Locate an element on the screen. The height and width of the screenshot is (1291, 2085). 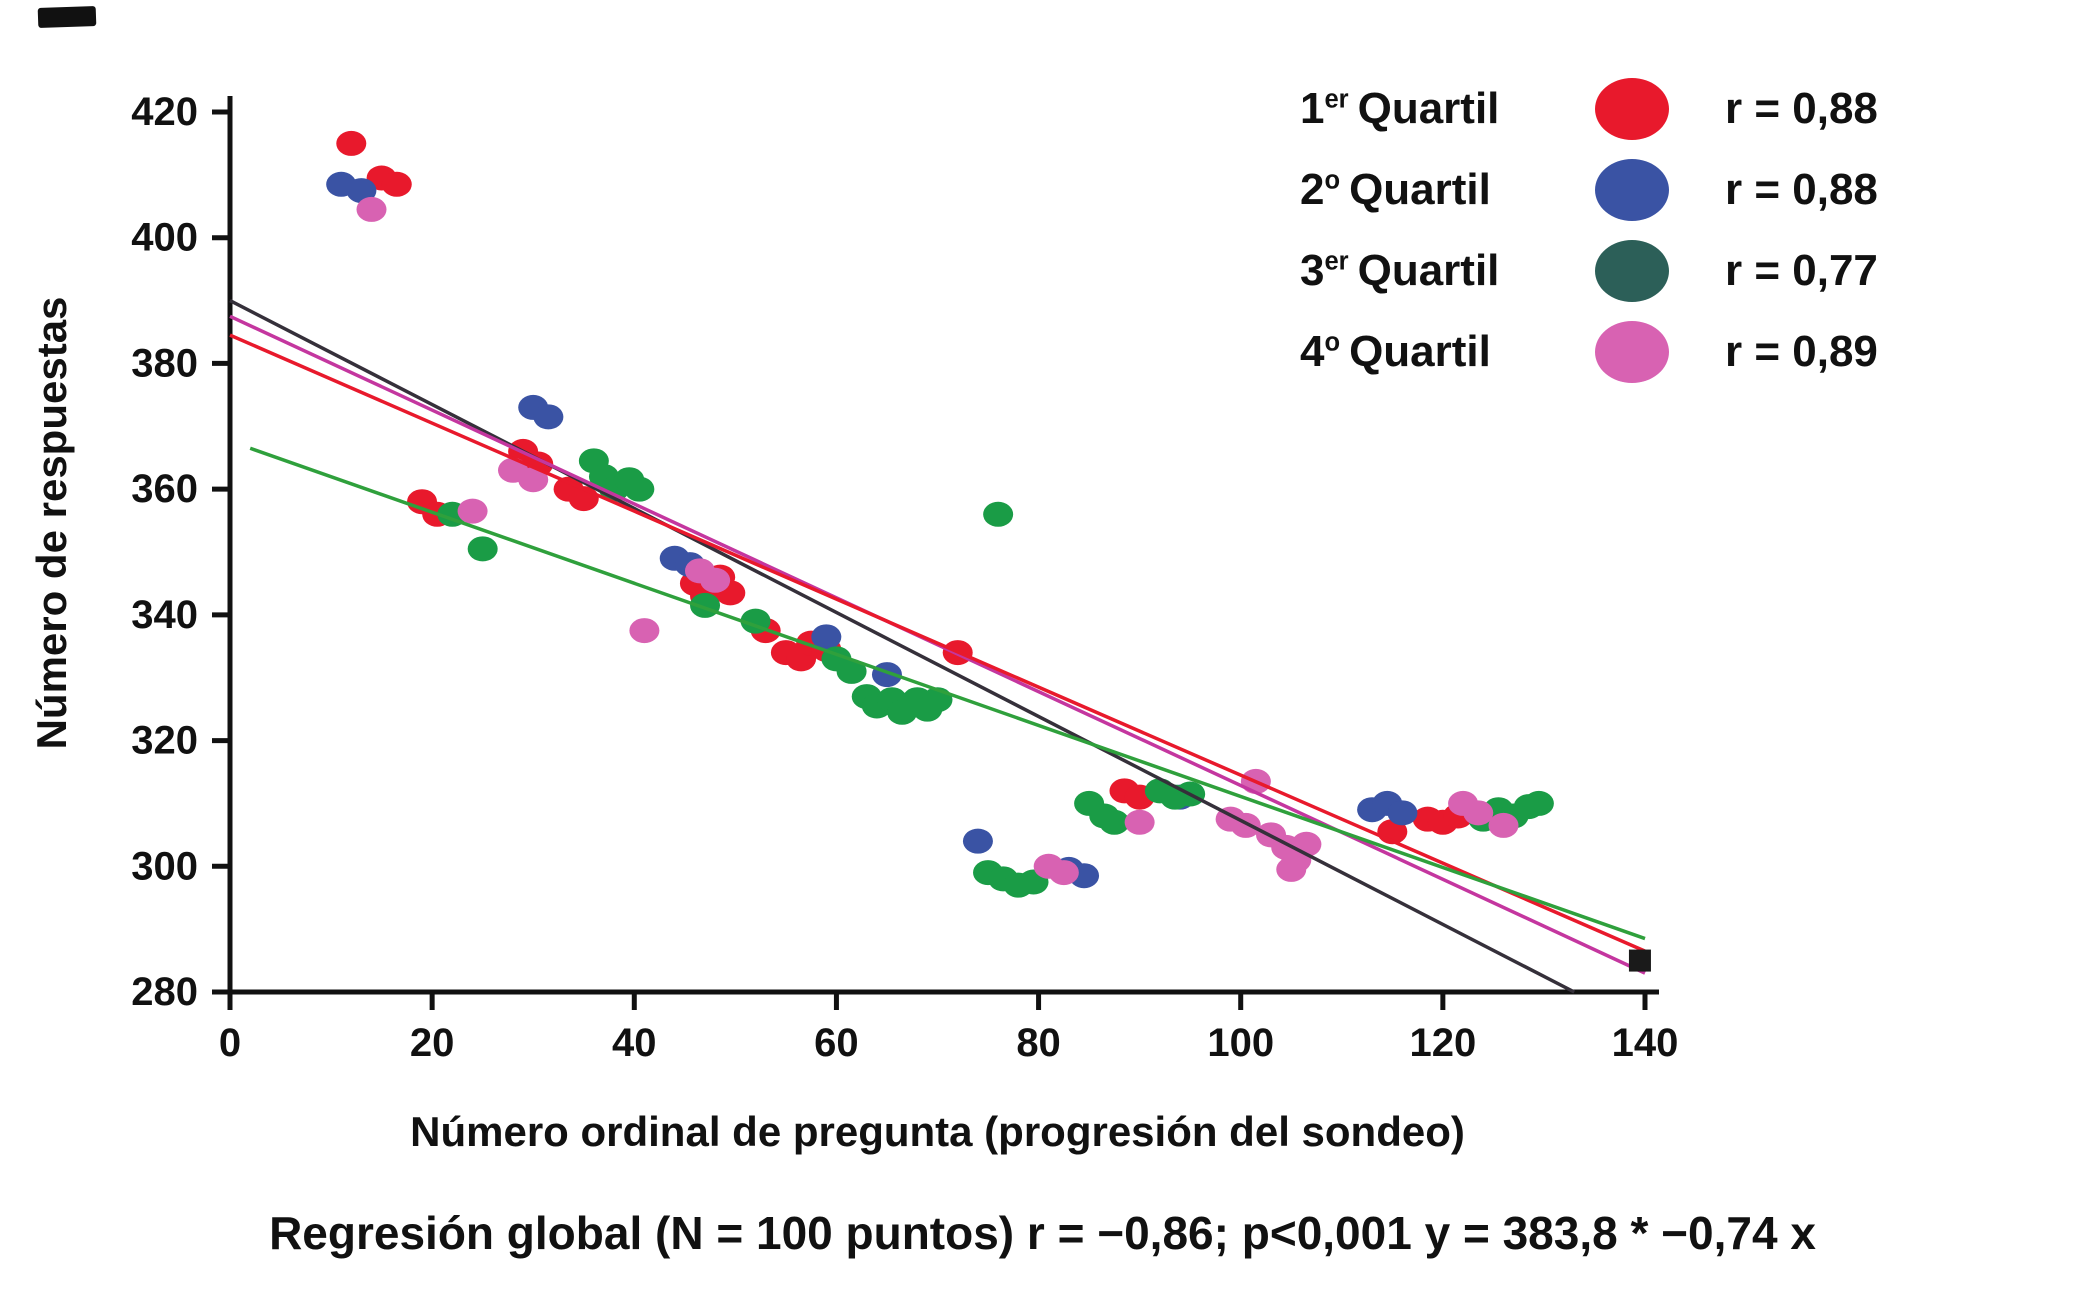
legend-item-q1: 1er Quartil r = 0,88 is located at coordinates (1589, 108).